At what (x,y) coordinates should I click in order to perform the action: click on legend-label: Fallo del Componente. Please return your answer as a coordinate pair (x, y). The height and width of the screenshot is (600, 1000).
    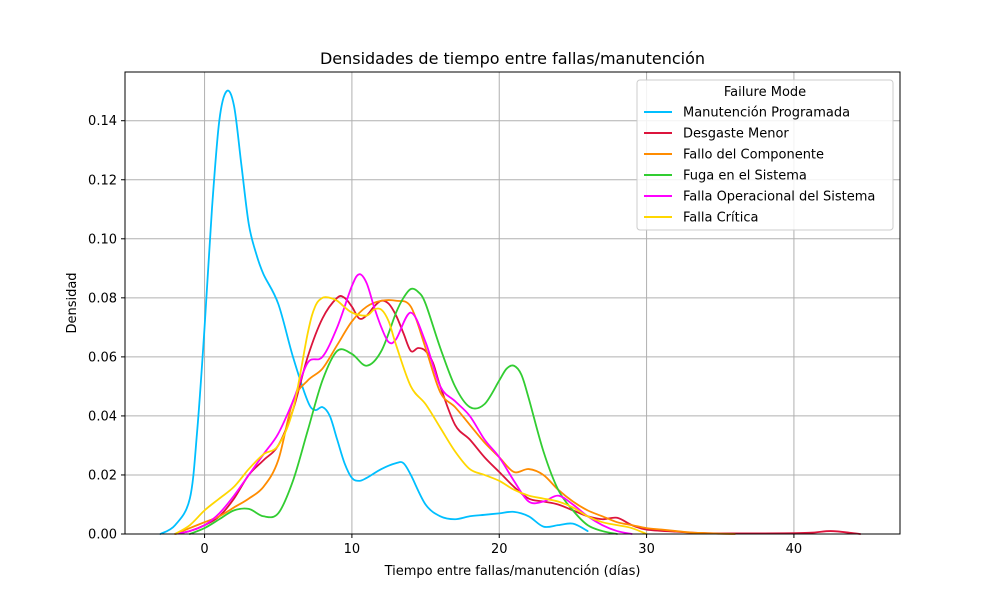
    Looking at the image, I should click on (753, 155).